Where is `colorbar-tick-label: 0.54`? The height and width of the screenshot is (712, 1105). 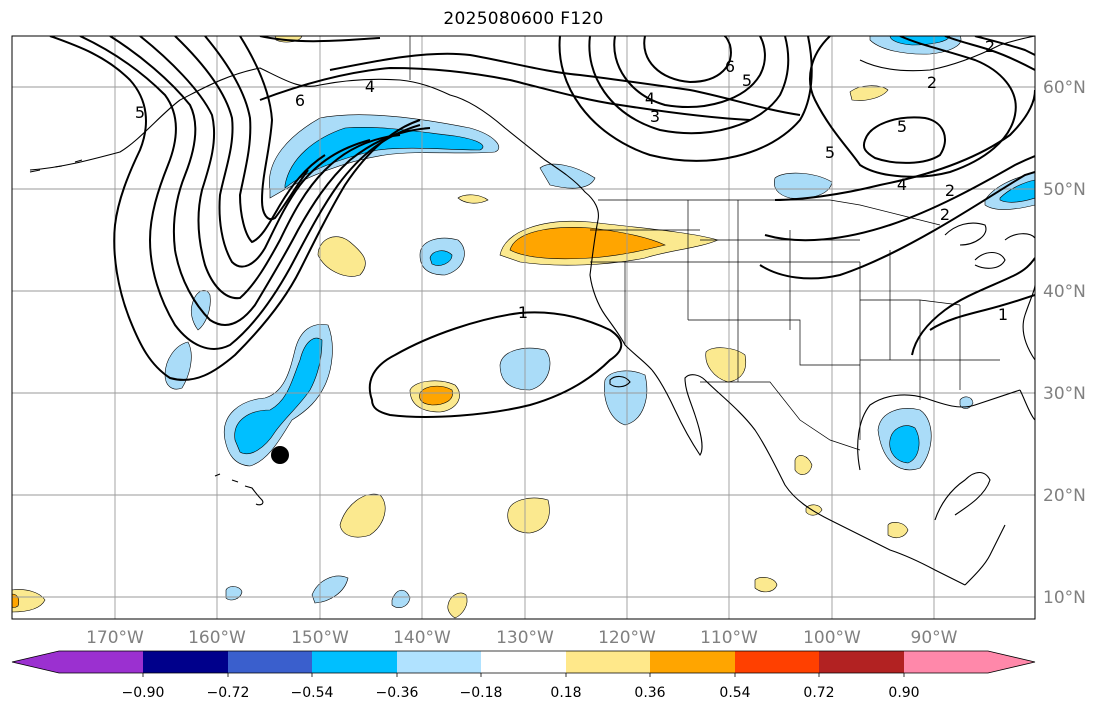 colorbar-tick-label: 0.54 is located at coordinates (734, 693).